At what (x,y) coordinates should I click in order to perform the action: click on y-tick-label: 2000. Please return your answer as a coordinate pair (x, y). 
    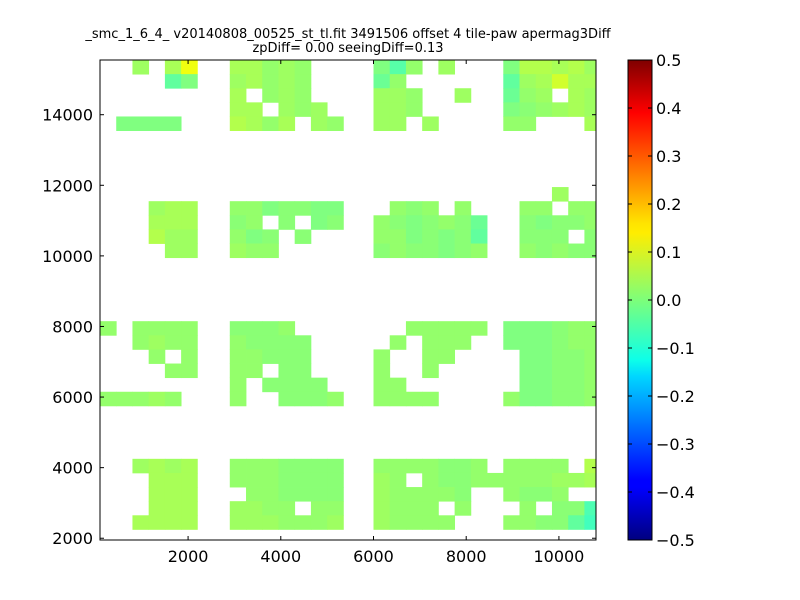
    Looking at the image, I should click on (72, 538).